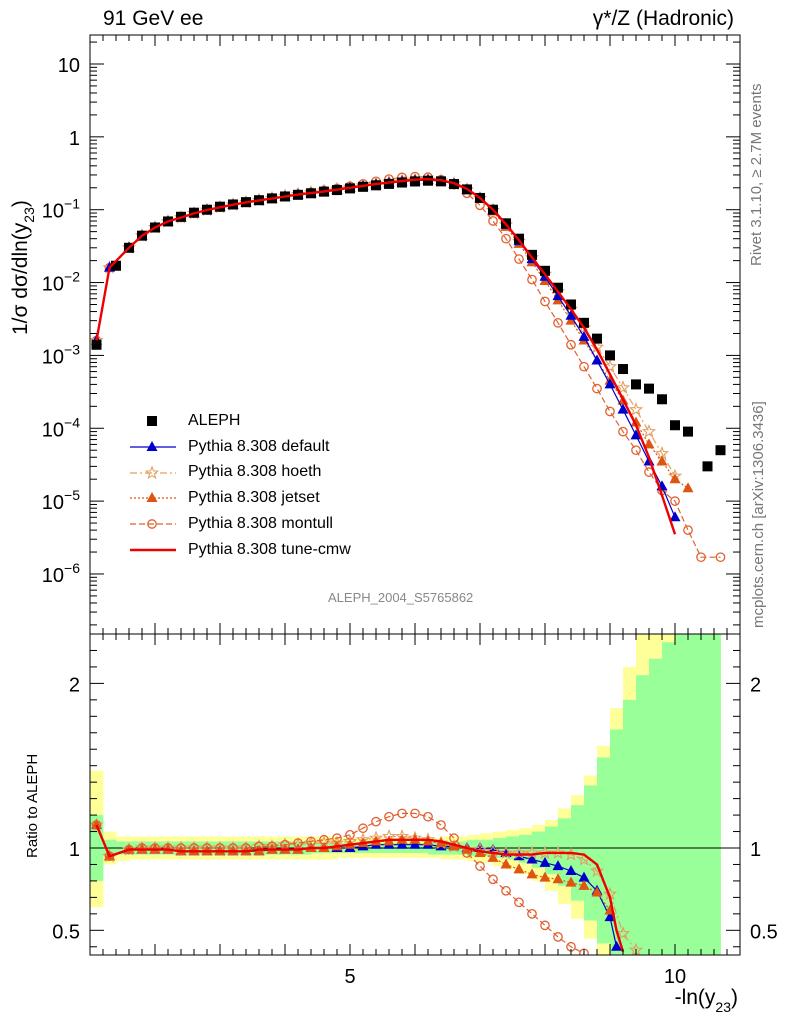 The width and height of the screenshot is (786, 1024). I want to click on rivet-version-label: Rivet 3.1.10, ≥ 2.7M events, so click(756, 175).